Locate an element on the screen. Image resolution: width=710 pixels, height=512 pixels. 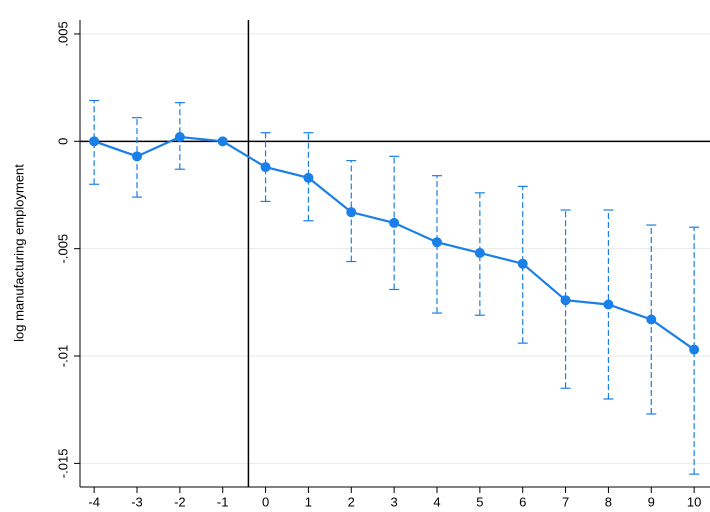
y-axis-label: log manufacturing employment is located at coordinates (18, 253).